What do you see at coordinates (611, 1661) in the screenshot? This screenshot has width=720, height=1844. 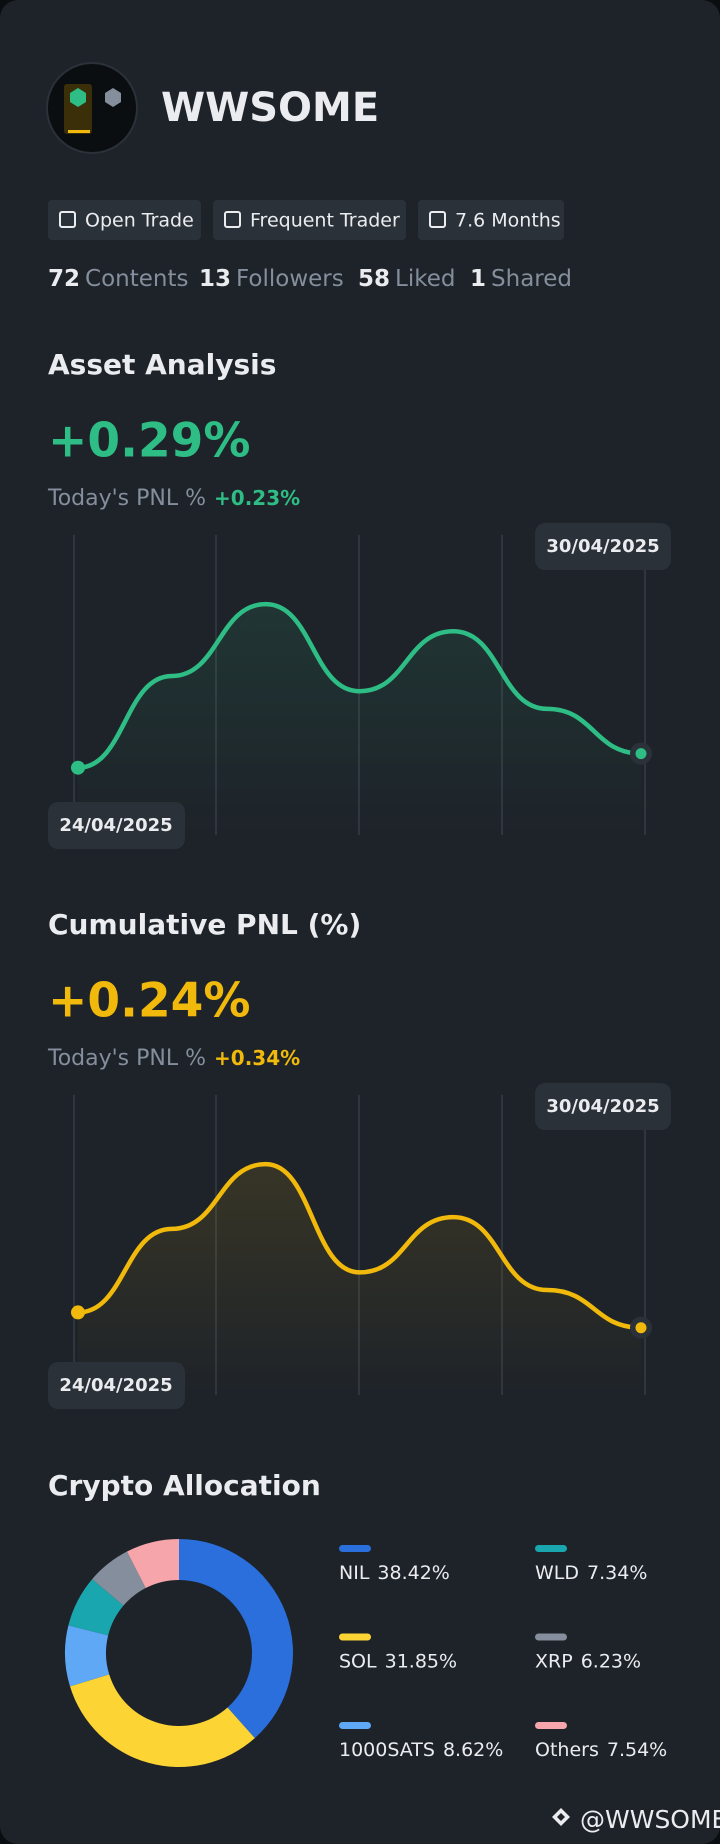 I see `legend-value: 6.23%` at bounding box center [611, 1661].